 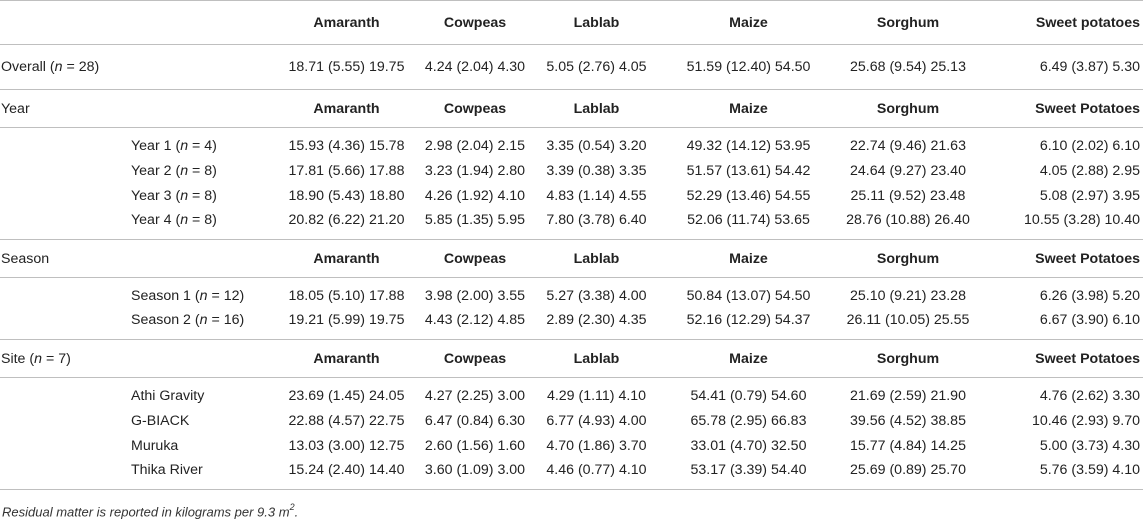 I want to click on row-label: Year 1 (n = 4), so click(x=202, y=143).